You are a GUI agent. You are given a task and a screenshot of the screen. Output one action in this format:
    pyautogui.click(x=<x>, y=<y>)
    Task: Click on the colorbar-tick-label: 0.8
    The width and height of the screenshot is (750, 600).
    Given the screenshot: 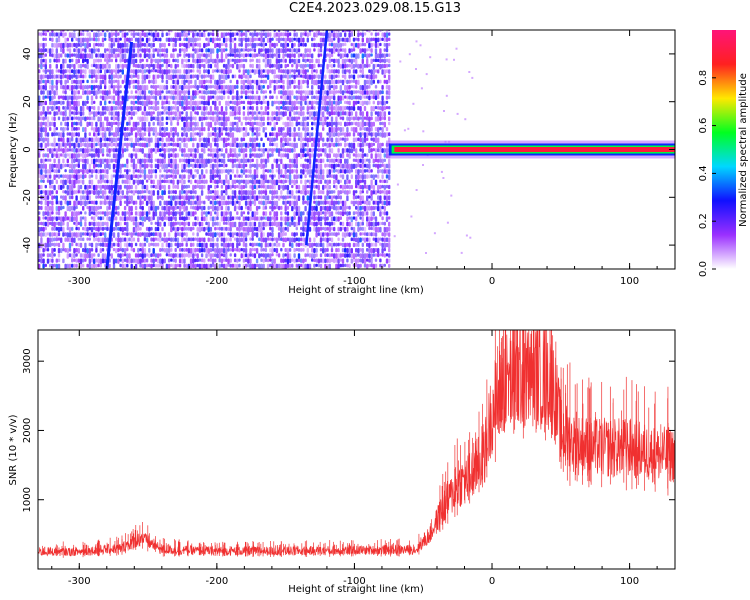 What is the action you would take?
    pyautogui.click(x=703, y=78)
    